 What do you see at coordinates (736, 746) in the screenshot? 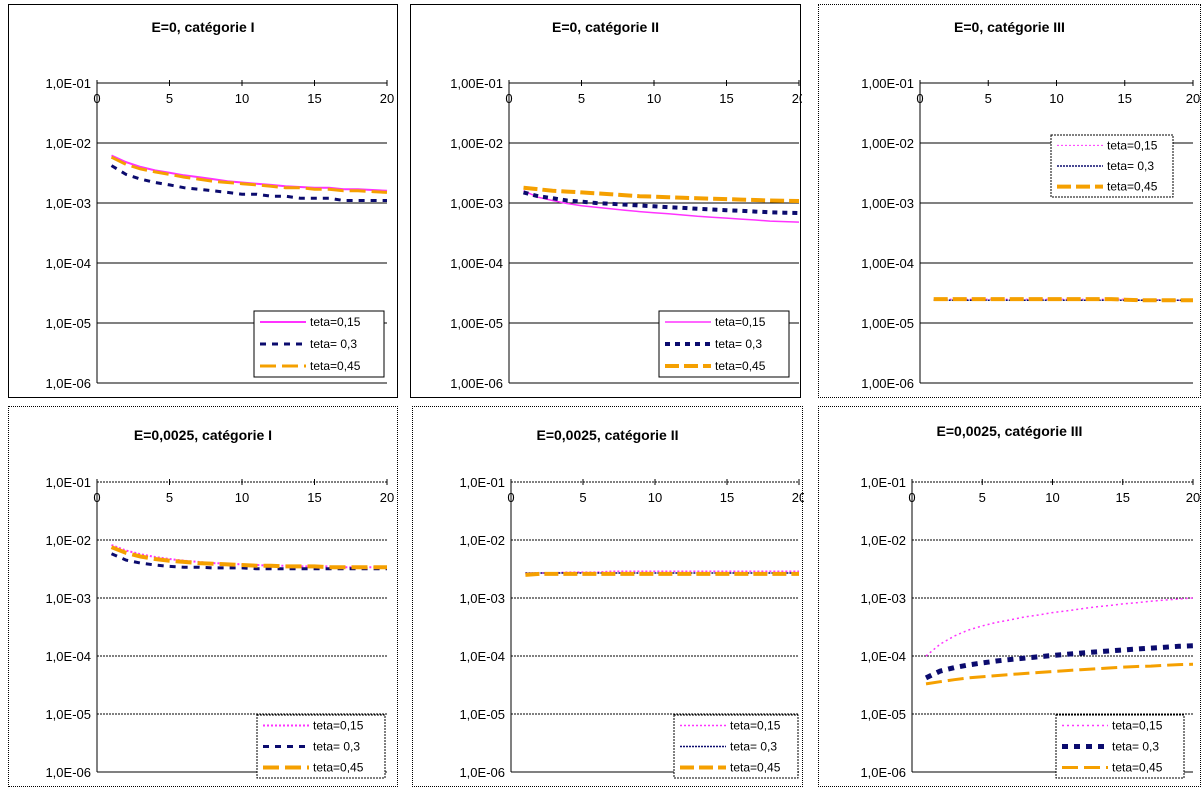
I see `legend-box` at bounding box center [736, 746].